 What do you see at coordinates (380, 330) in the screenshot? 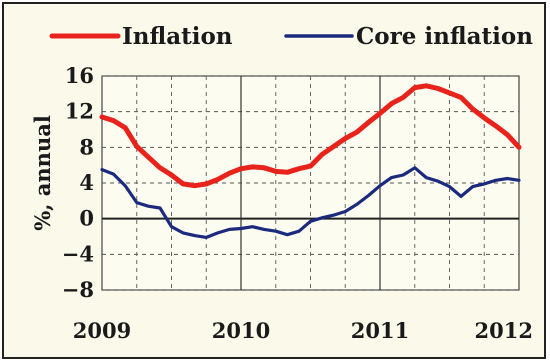
I see `x-tick-label: 2011` at bounding box center [380, 330].